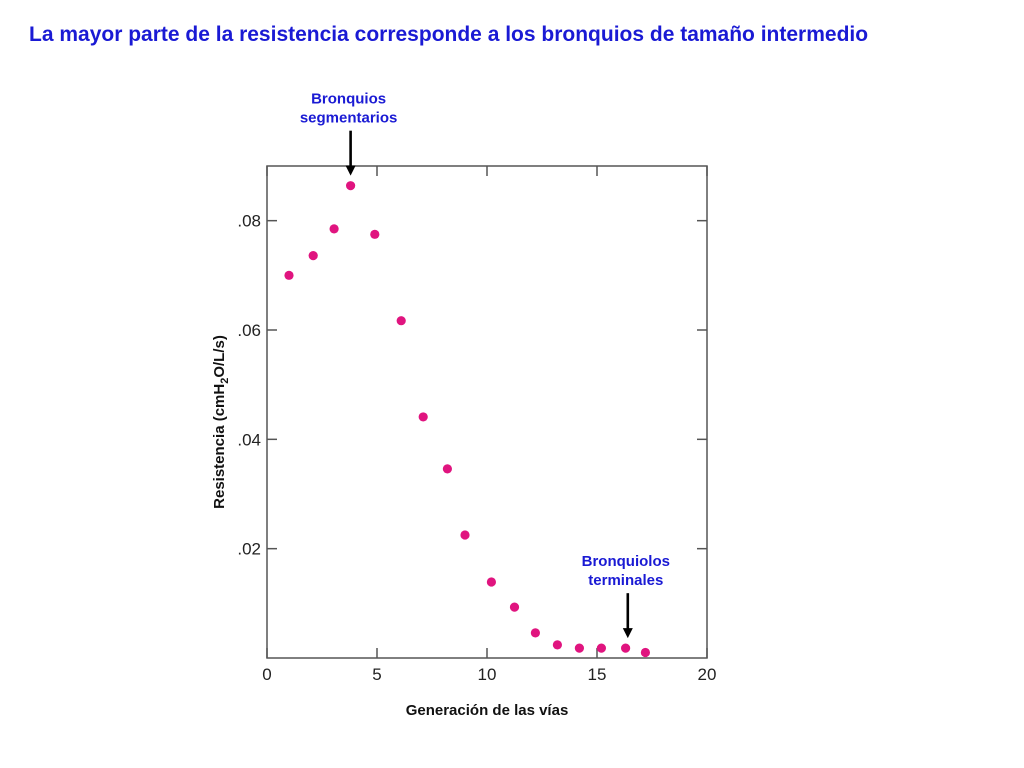 Image resolution: width=1024 pixels, height=768 pixels. What do you see at coordinates (487, 710) in the screenshot?
I see `x-axis-title: Generación de las vías` at bounding box center [487, 710].